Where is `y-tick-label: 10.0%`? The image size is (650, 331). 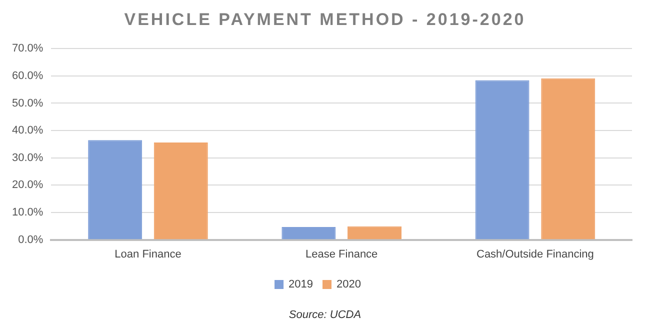 y-tick-label: 10.0% is located at coordinates (28, 212).